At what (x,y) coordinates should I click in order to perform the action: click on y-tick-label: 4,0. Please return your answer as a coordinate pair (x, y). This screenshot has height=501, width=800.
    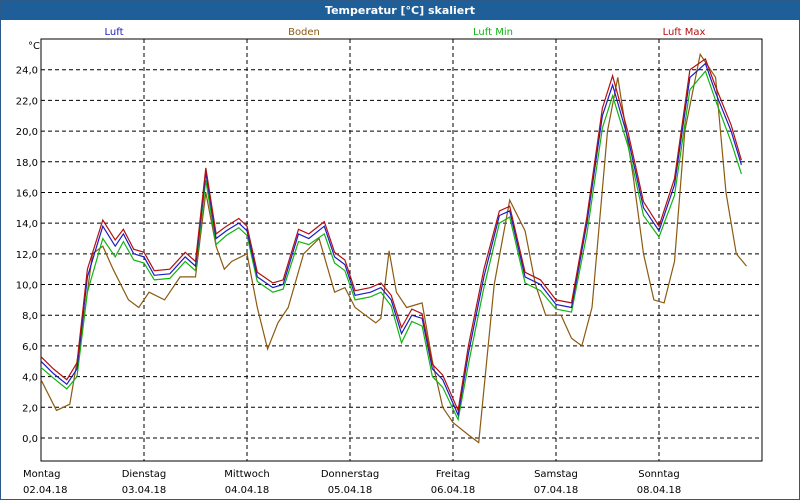
    Looking at the image, I should click on (30, 378).